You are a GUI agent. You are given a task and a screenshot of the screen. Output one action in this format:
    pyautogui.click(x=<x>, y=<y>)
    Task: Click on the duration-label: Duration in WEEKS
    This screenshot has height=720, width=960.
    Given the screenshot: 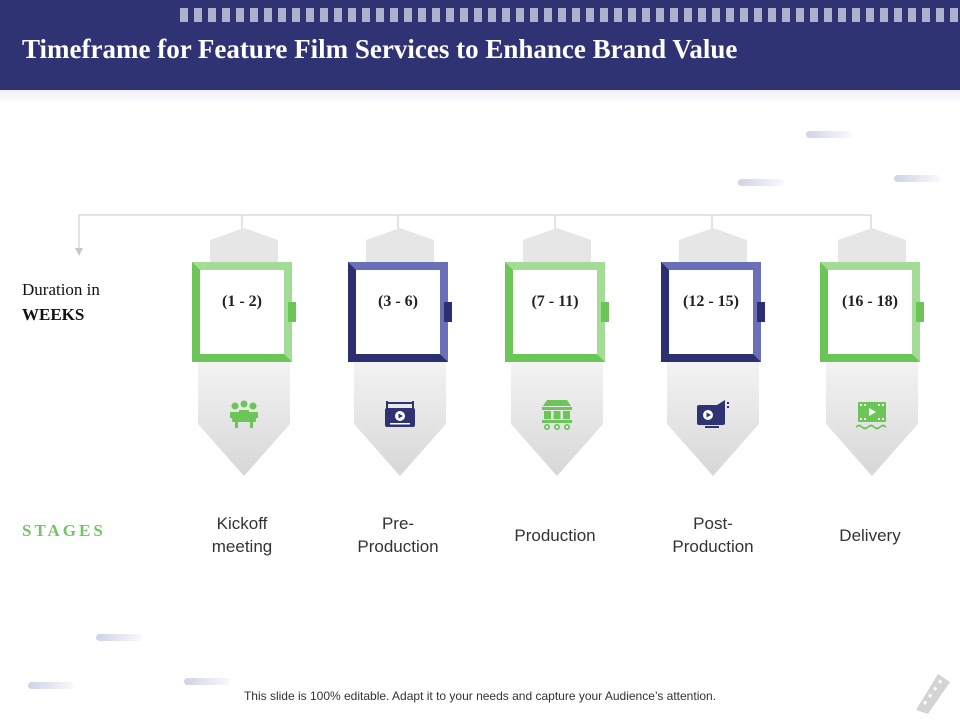 What is the action you would take?
    pyautogui.click(x=92, y=302)
    